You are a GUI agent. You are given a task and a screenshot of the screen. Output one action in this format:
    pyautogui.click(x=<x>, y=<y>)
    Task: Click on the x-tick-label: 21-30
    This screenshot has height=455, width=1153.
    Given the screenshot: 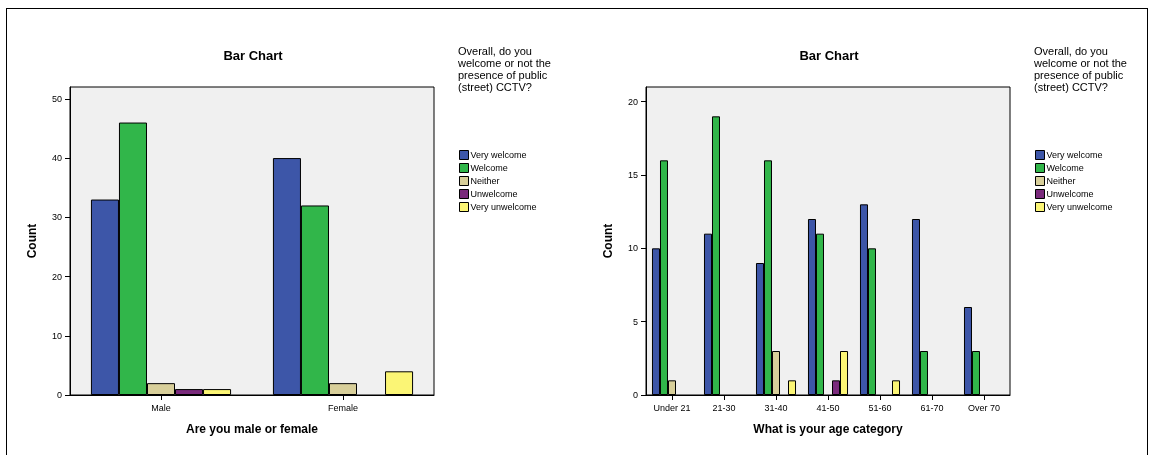 What is the action you would take?
    pyautogui.click(x=724, y=407)
    